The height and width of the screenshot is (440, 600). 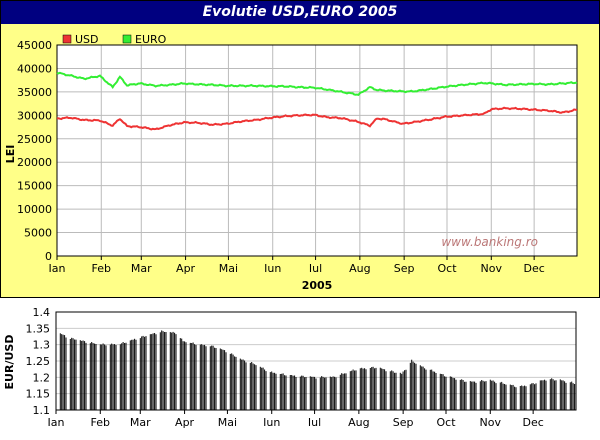 What do you see at coordinates (57, 268) in the screenshot?
I see `x-tick-label: Ian` at bounding box center [57, 268].